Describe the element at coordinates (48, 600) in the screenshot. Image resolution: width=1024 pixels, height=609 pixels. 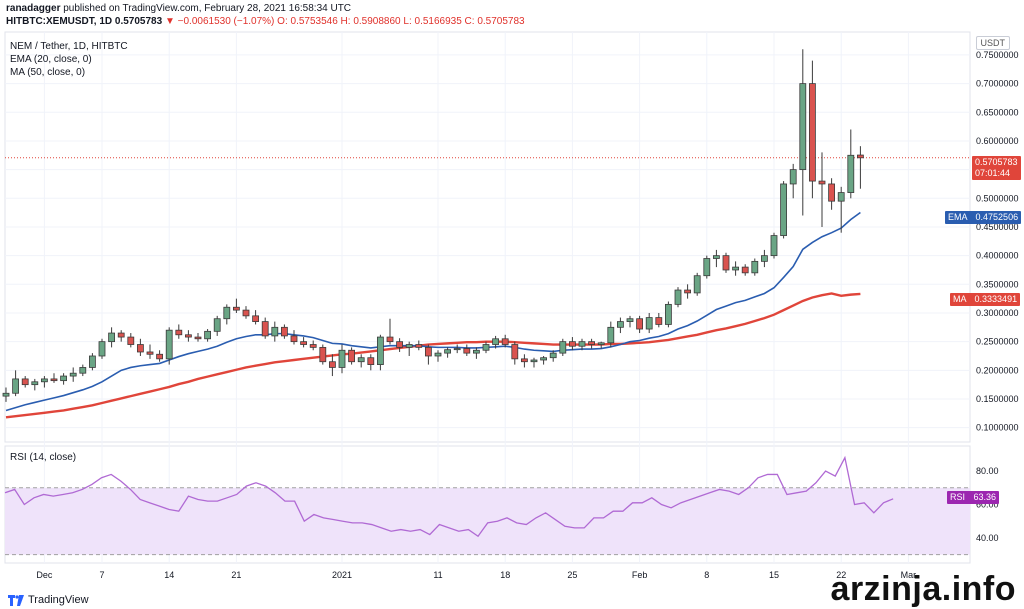
I see `tradingview-footer: TradingView` at that location.